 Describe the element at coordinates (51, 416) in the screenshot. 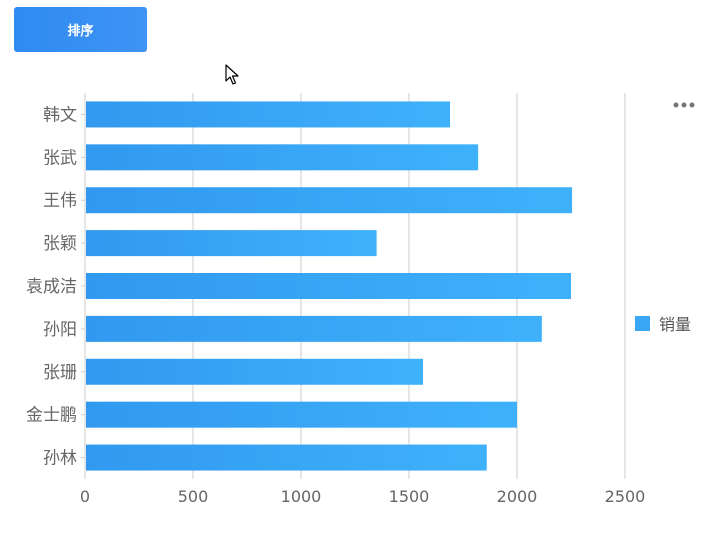

I see `y-category-label: 金士鹏` at that location.